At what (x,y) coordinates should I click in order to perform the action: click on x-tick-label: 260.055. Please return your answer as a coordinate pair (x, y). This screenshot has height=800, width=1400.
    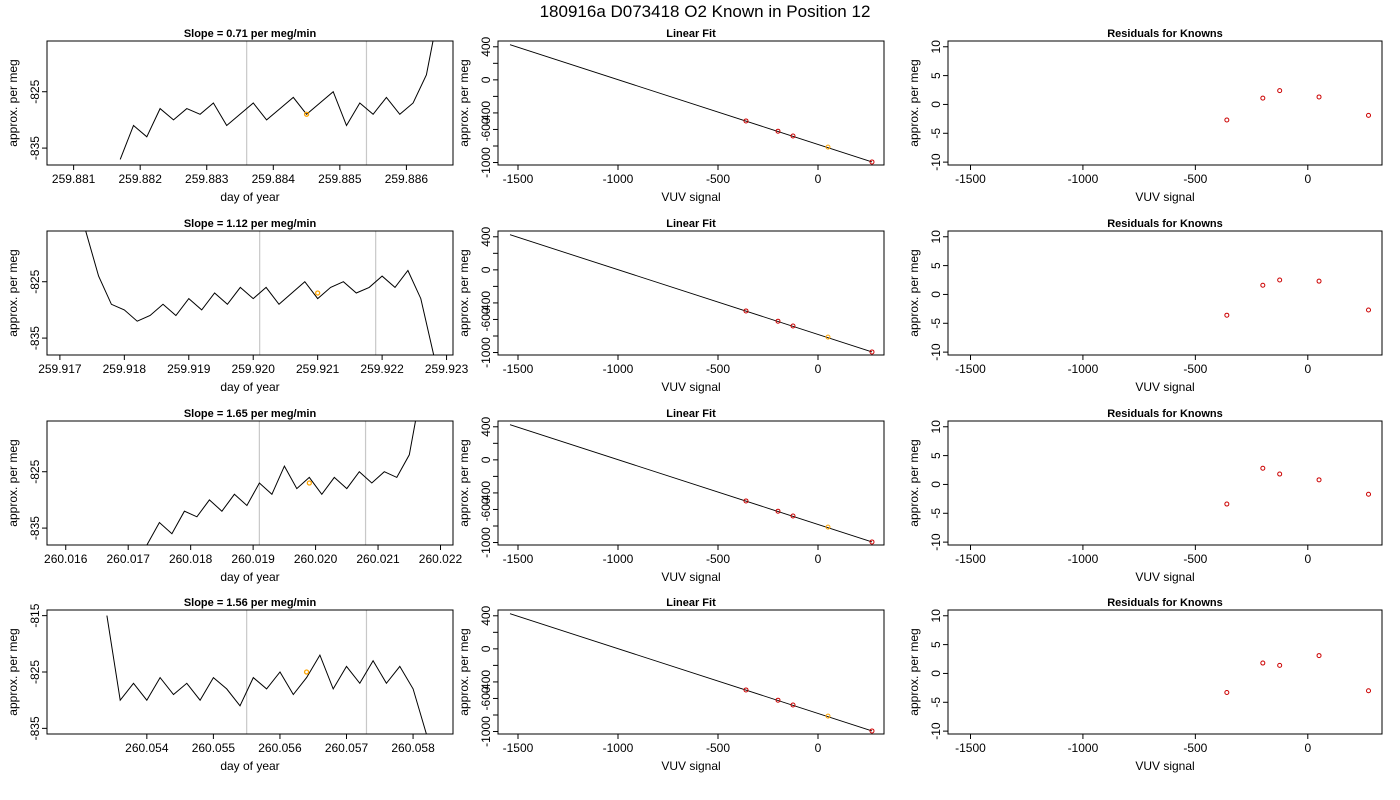
    Looking at the image, I should click on (214, 748).